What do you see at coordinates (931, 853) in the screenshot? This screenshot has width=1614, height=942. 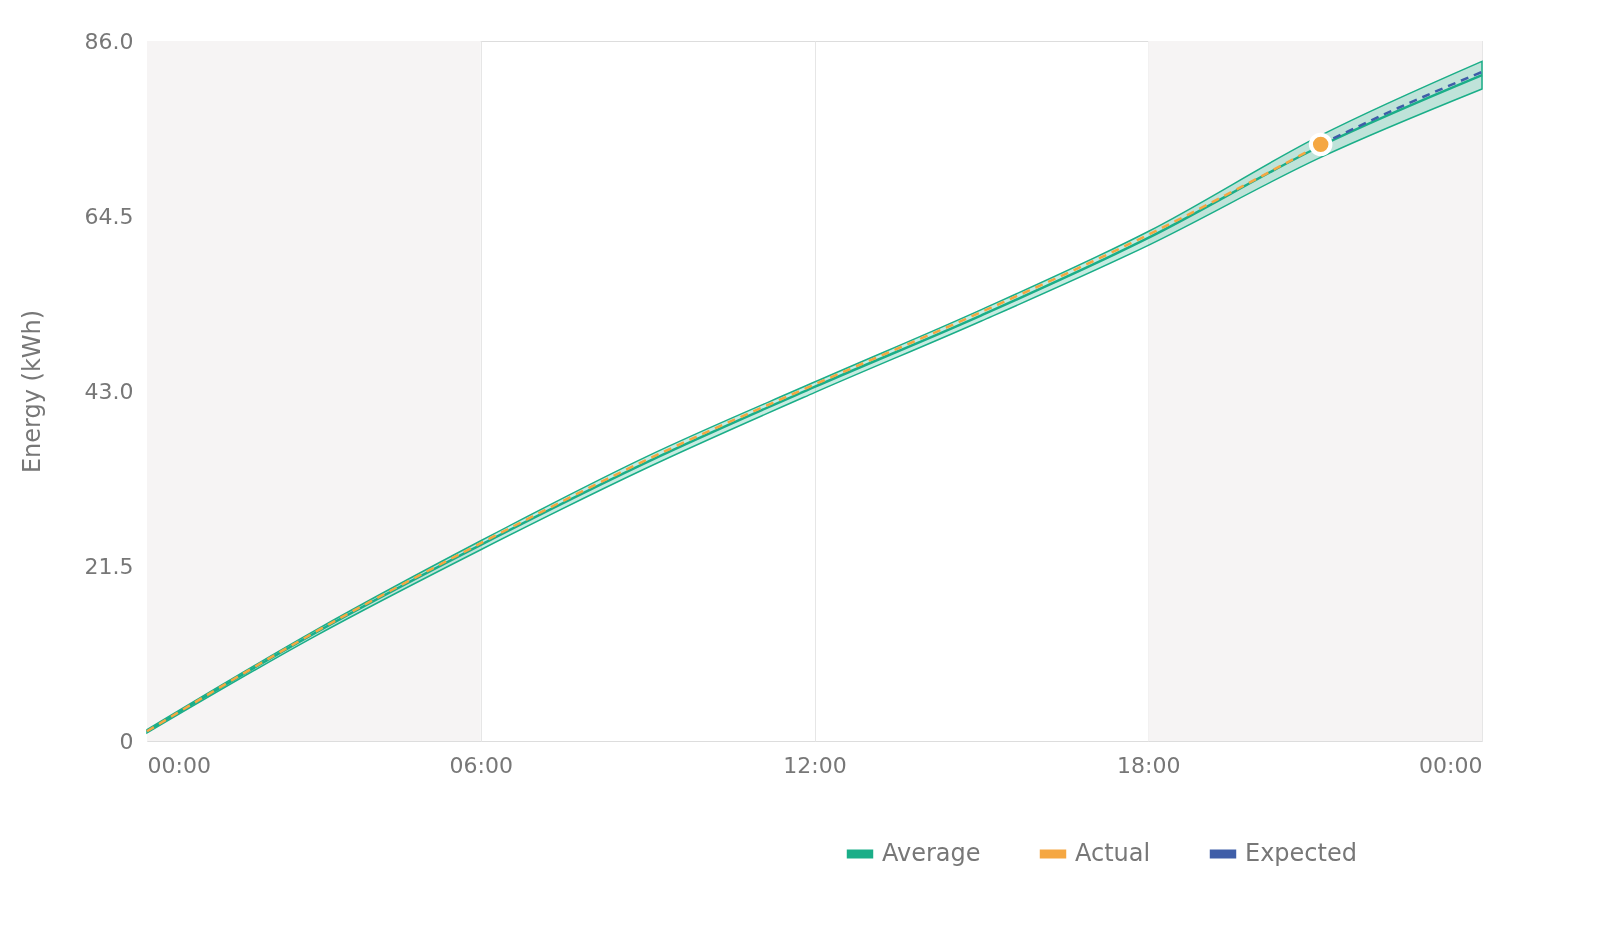 I see `legend-label: Average` at bounding box center [931, 853].